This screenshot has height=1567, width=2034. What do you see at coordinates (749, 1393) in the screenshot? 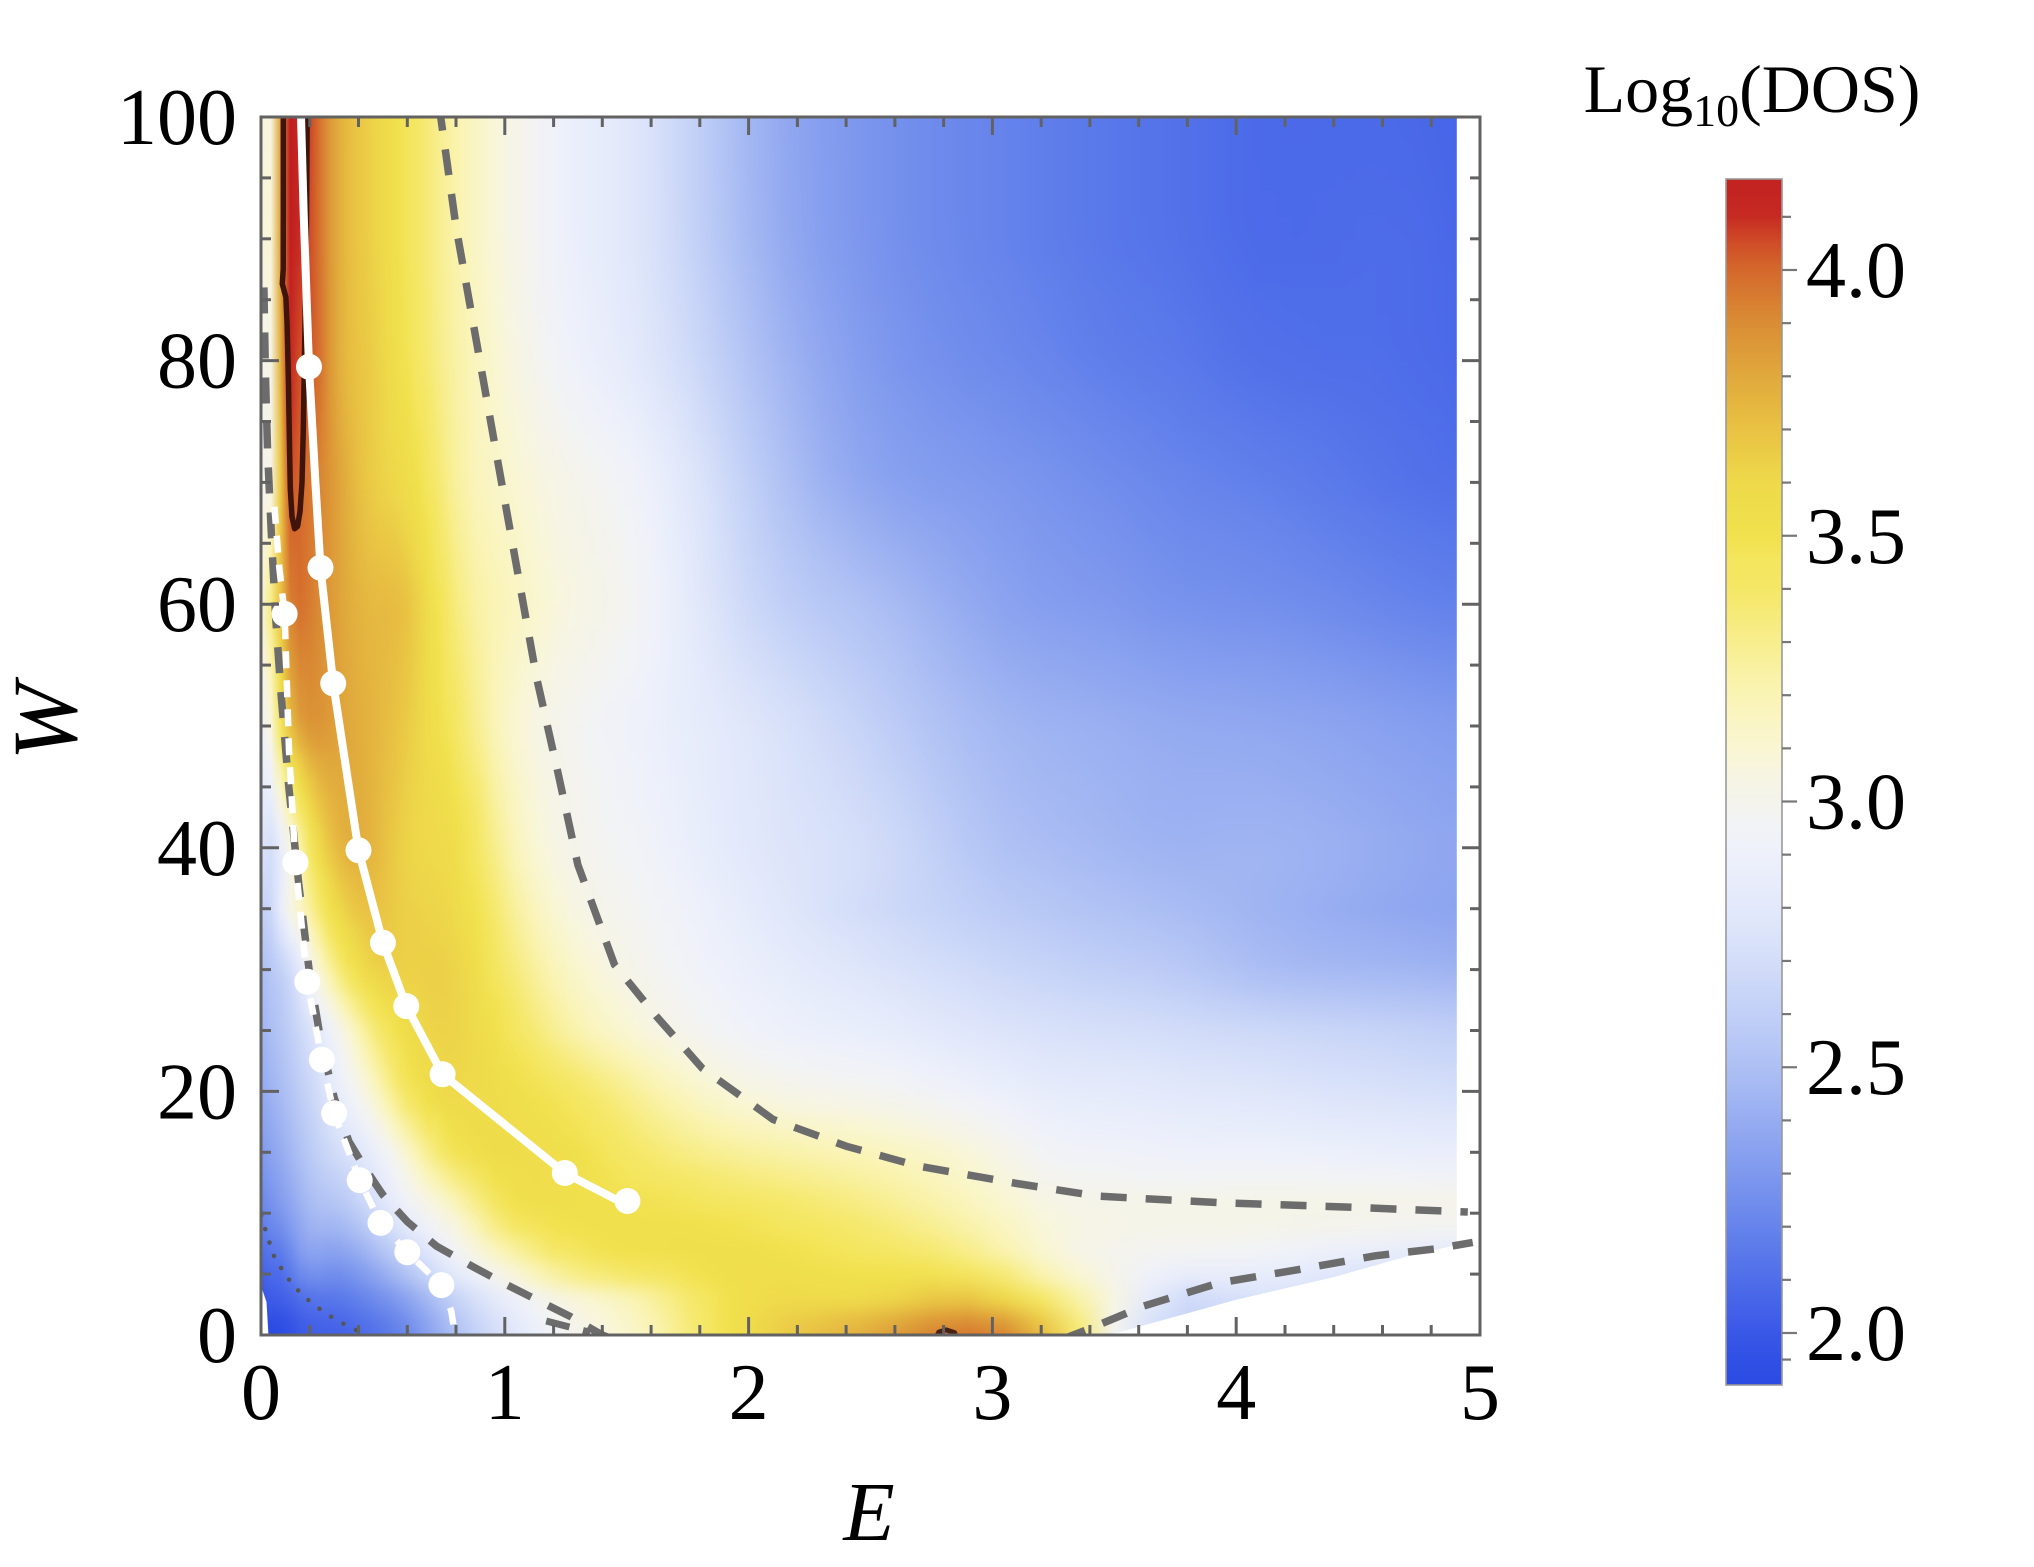
I see `svg-text: 2` at bounding box center [749, 1393].